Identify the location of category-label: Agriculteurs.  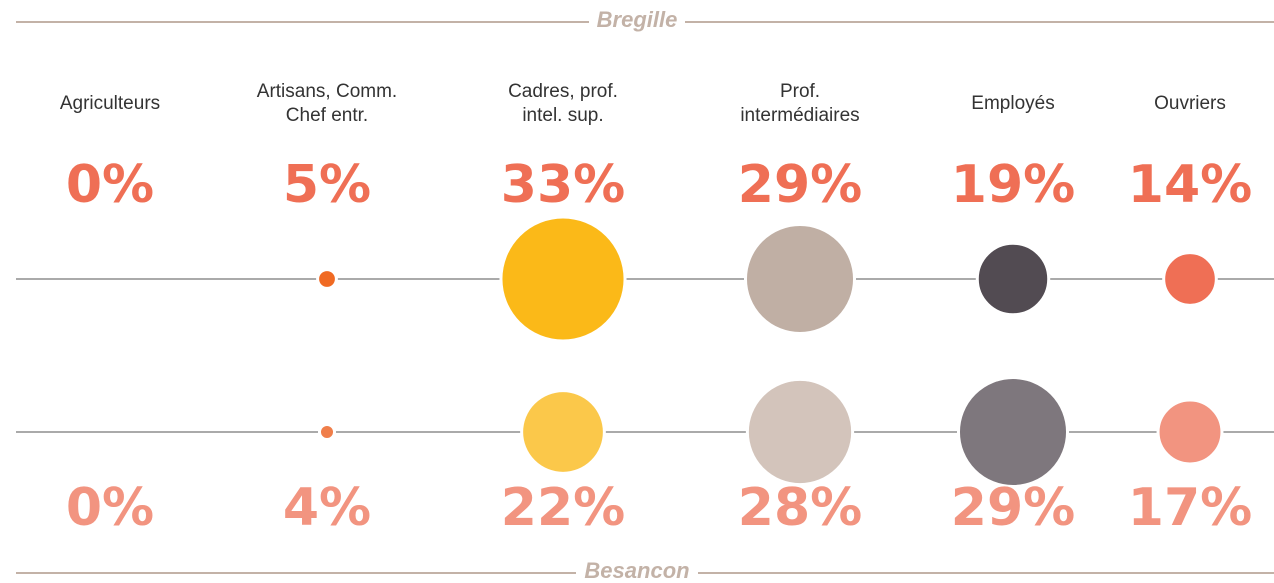
(110, 103).